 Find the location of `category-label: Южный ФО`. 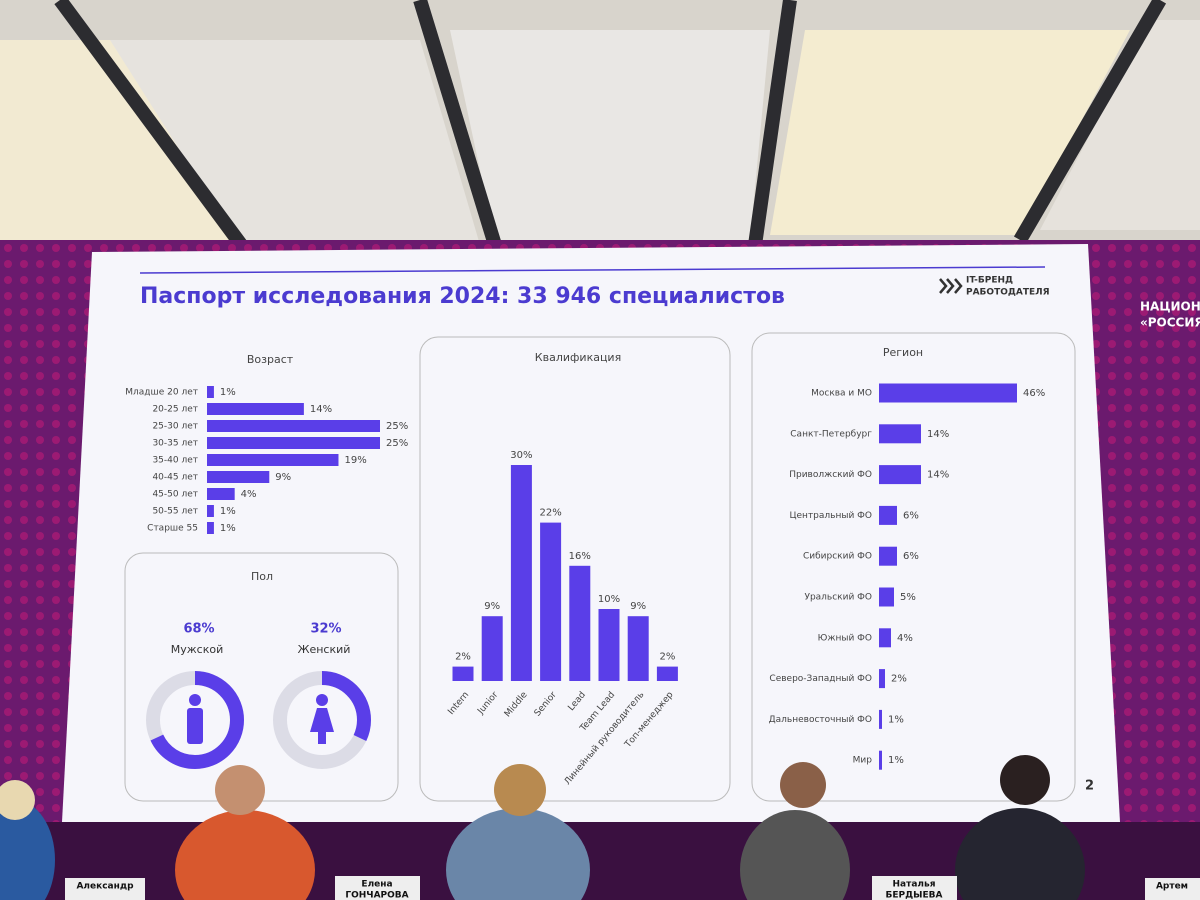

category-label: Южный ФО is located at coordinates (845, 638).